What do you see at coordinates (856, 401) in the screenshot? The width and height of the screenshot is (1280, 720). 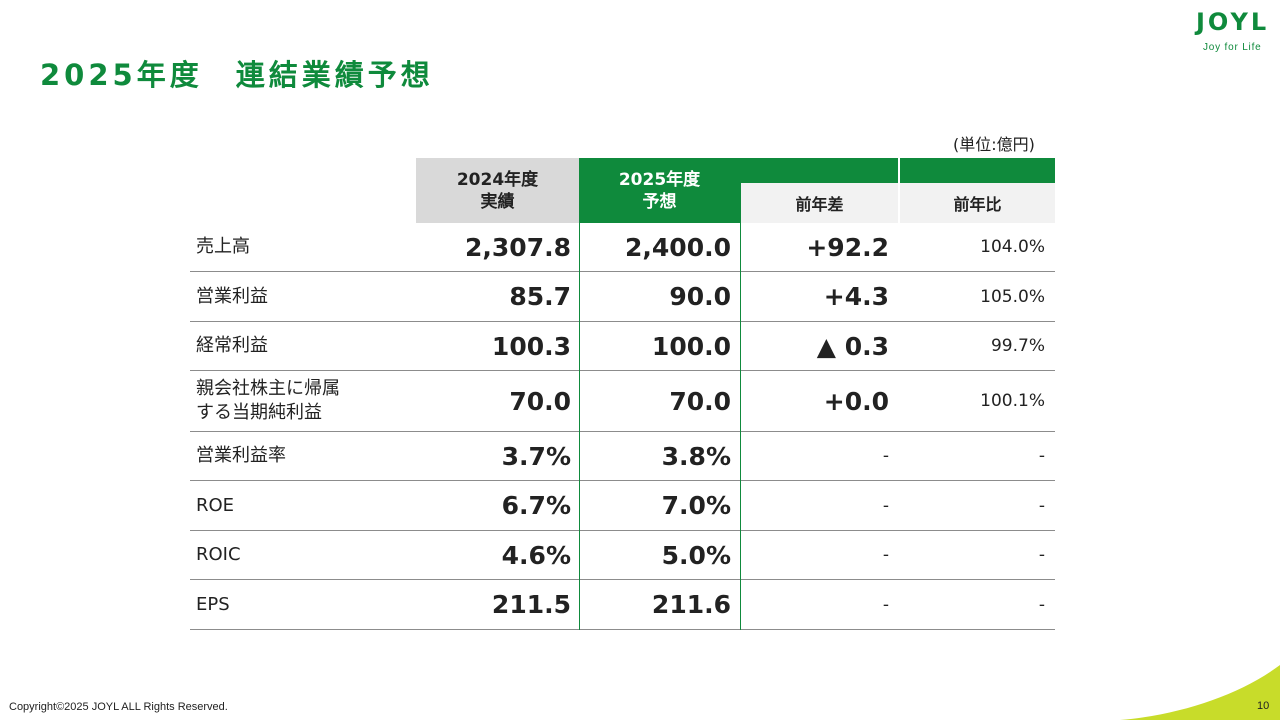 I see `value-diff: +0.0` at bounding box center [856, 401].